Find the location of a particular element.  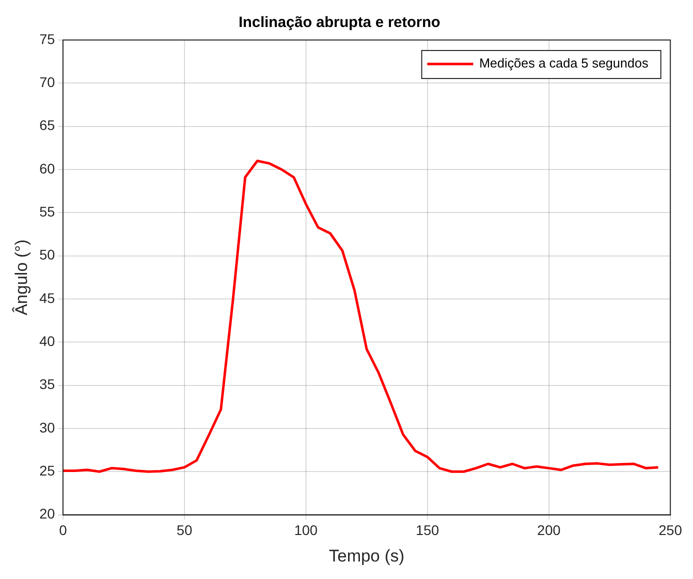

x-tick-label: 250 is located at coordinates (670, 530).